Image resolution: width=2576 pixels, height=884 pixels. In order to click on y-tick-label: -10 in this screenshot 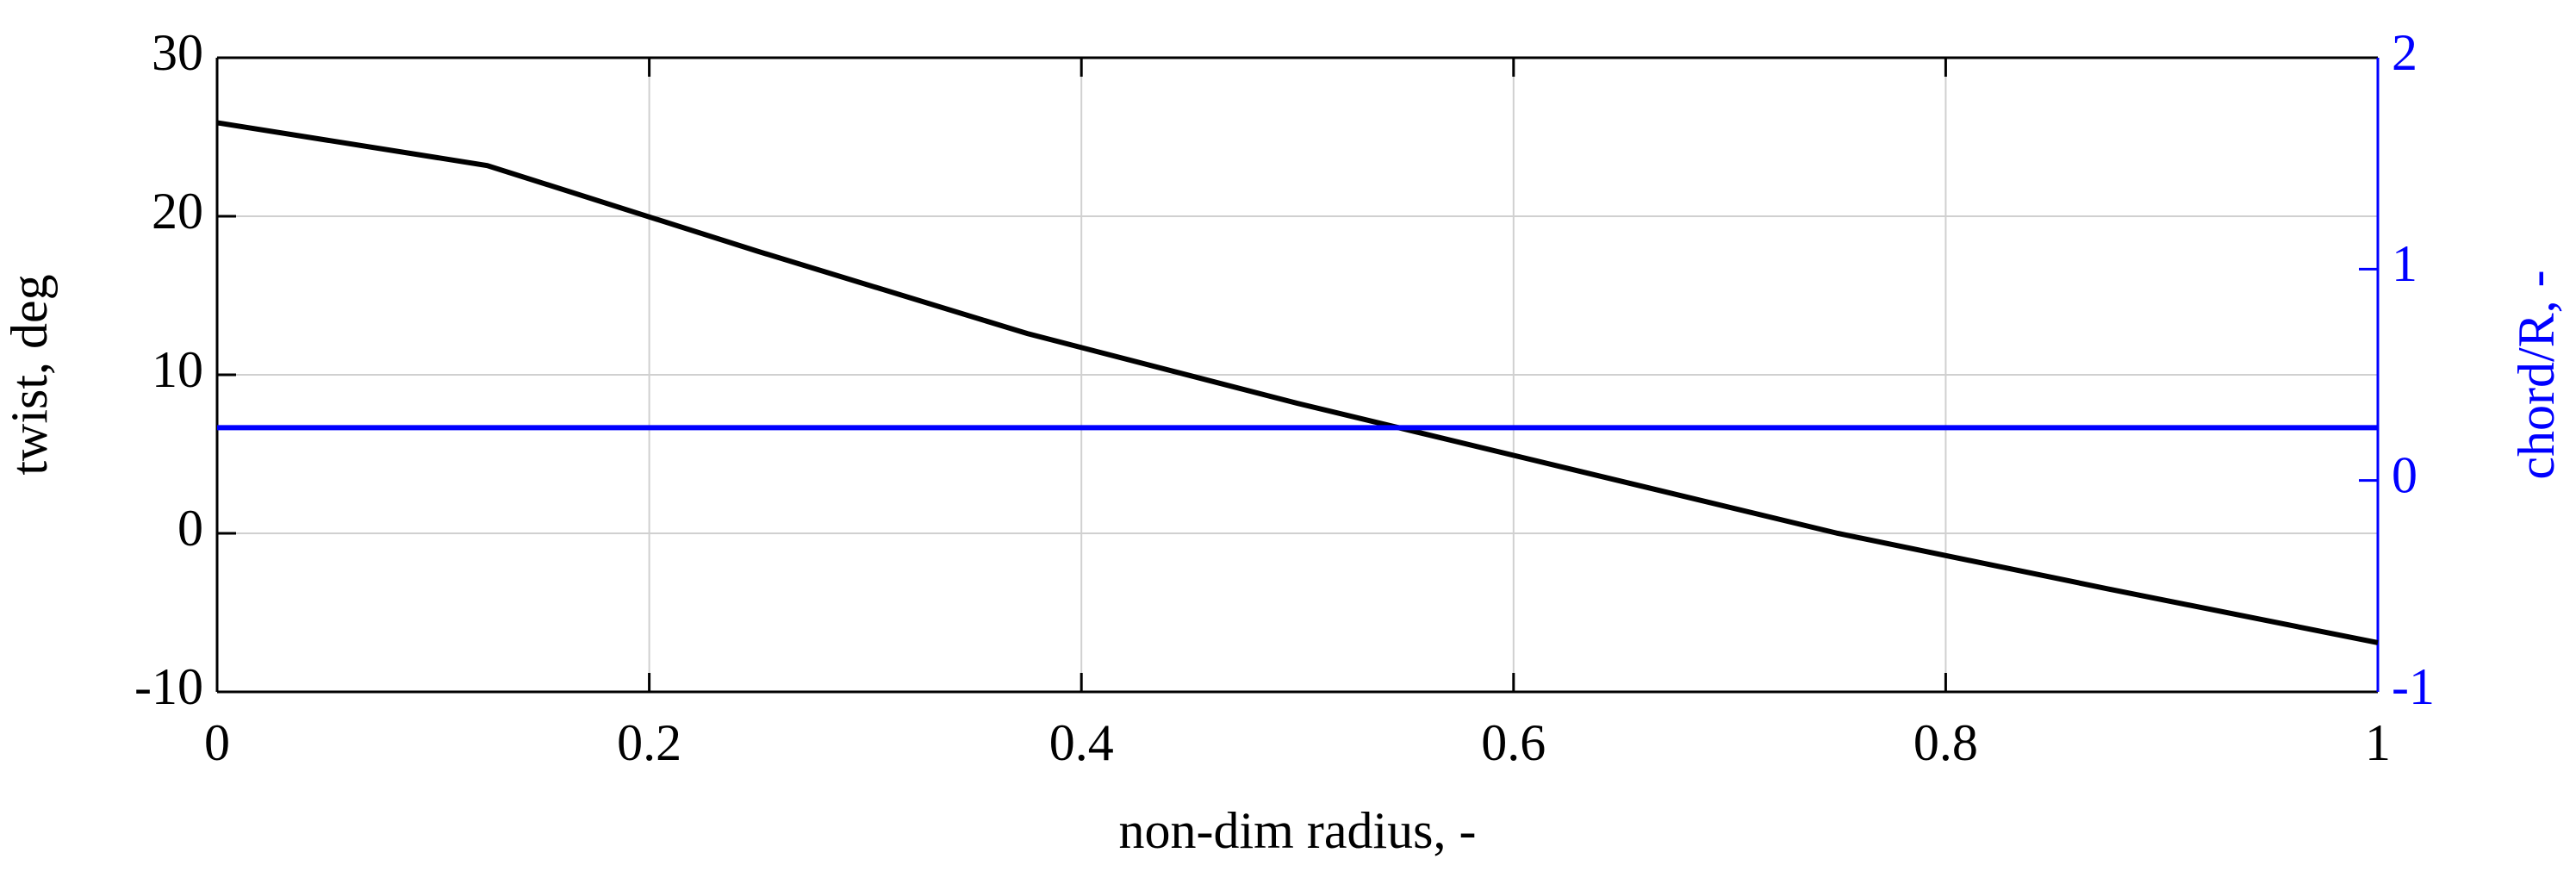, I will do `click(169, 686)`.